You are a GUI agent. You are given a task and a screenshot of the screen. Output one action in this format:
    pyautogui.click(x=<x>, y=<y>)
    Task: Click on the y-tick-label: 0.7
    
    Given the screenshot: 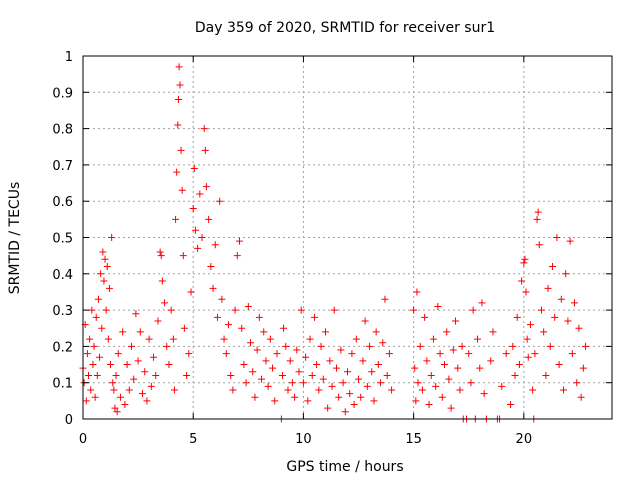 What is the action you would take?
    pyautogui.click(x=62, y=166)
    